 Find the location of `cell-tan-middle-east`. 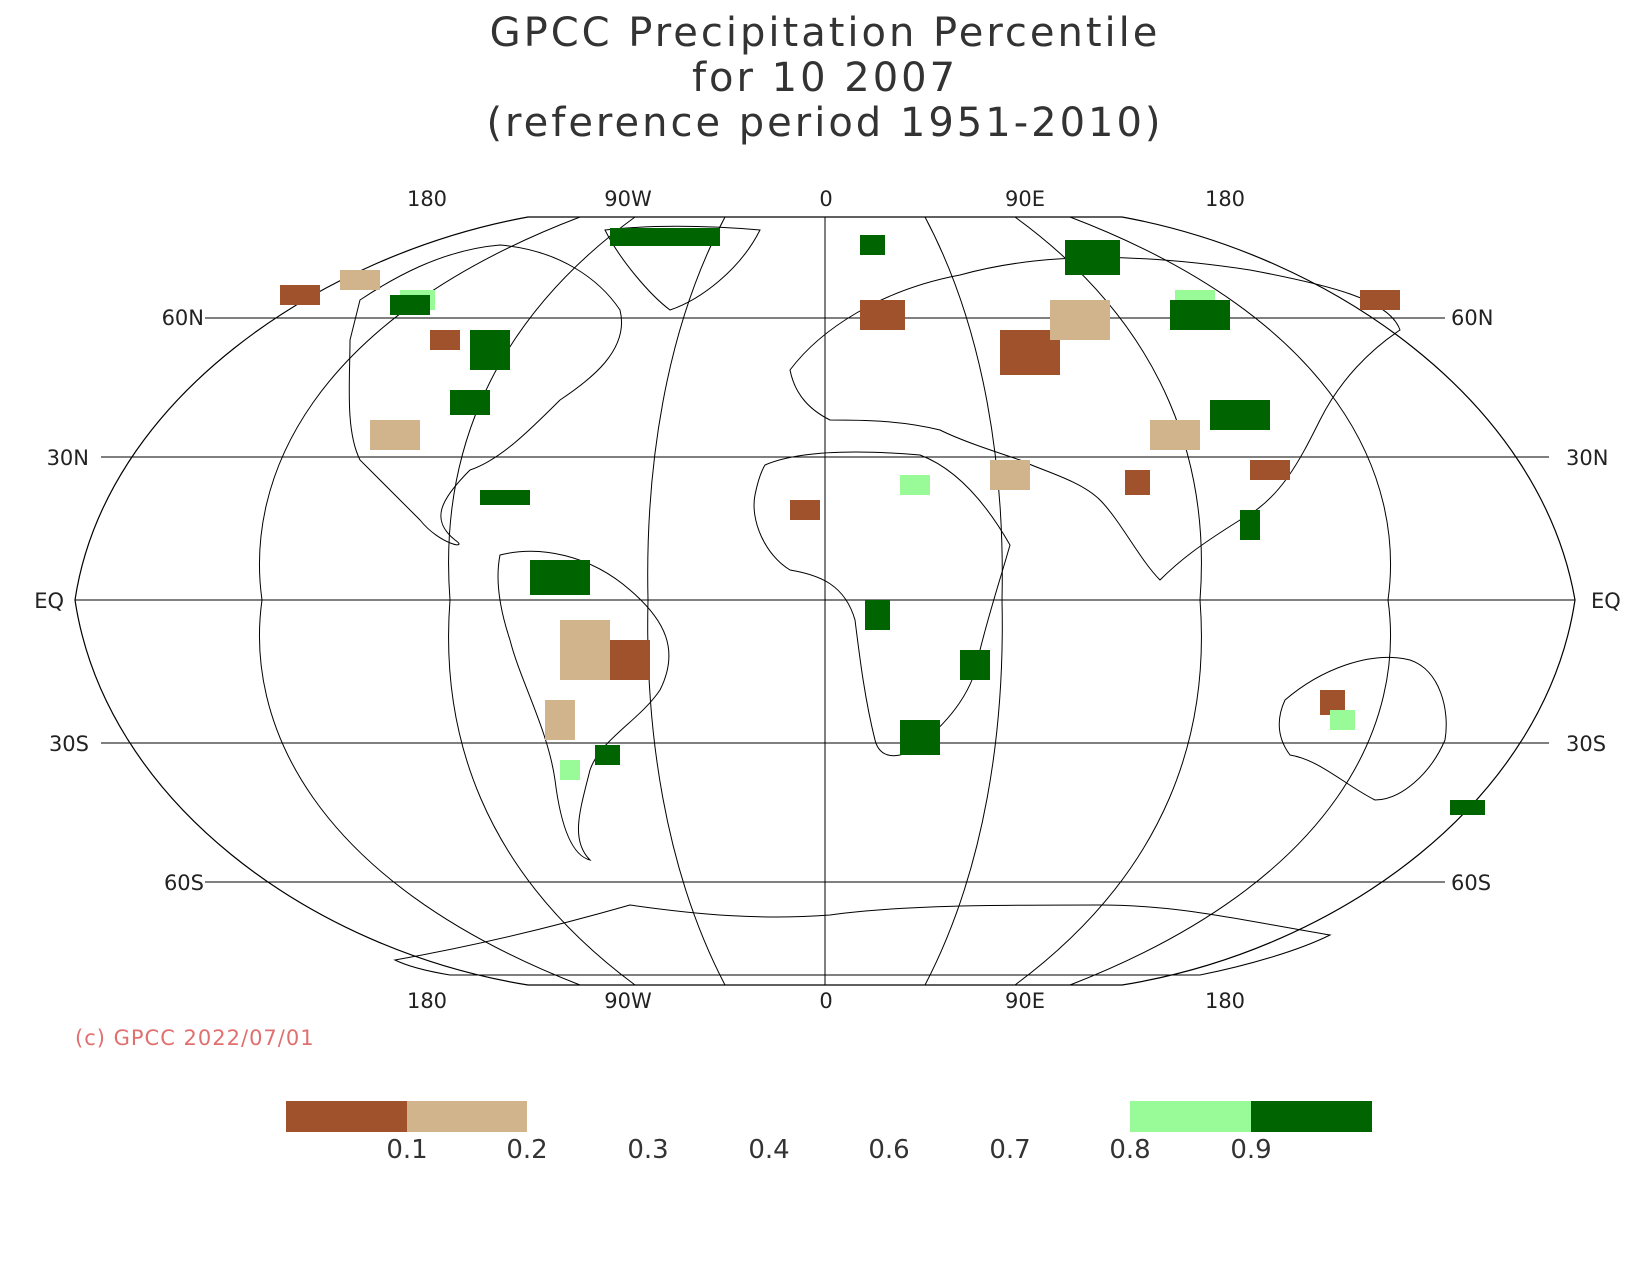

cell-tan-middle-east is located at coordinates (1010, 475).